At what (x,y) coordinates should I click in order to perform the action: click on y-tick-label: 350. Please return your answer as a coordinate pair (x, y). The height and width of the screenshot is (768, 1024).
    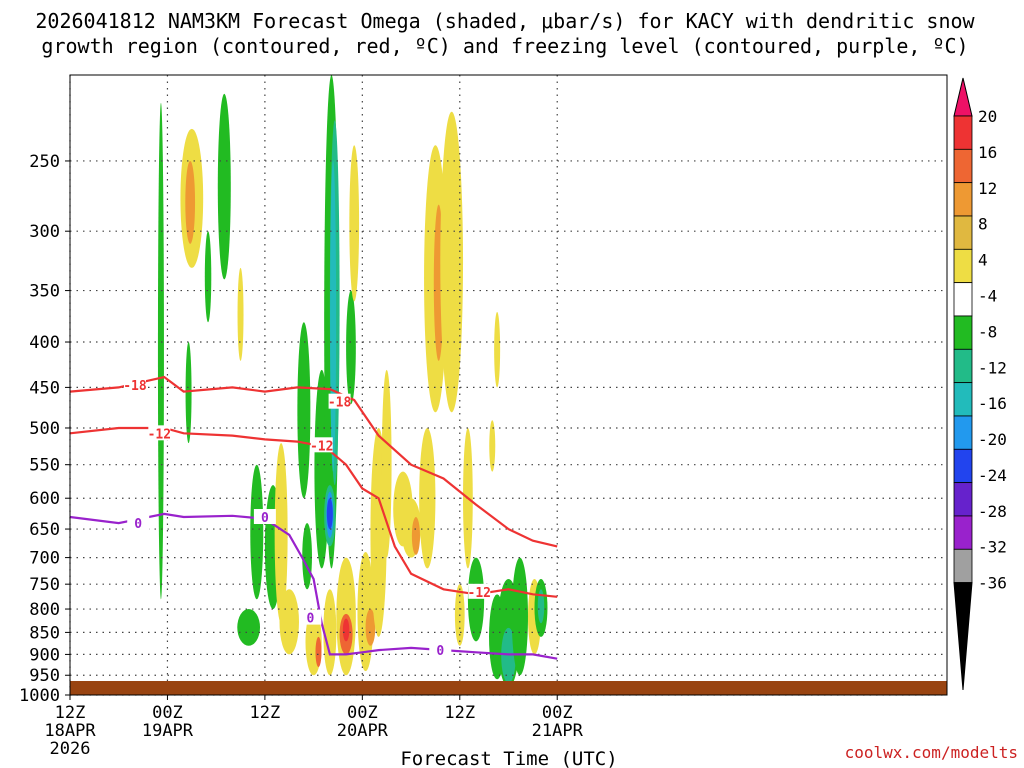
    Looking at the image, I should click on (44, 292).